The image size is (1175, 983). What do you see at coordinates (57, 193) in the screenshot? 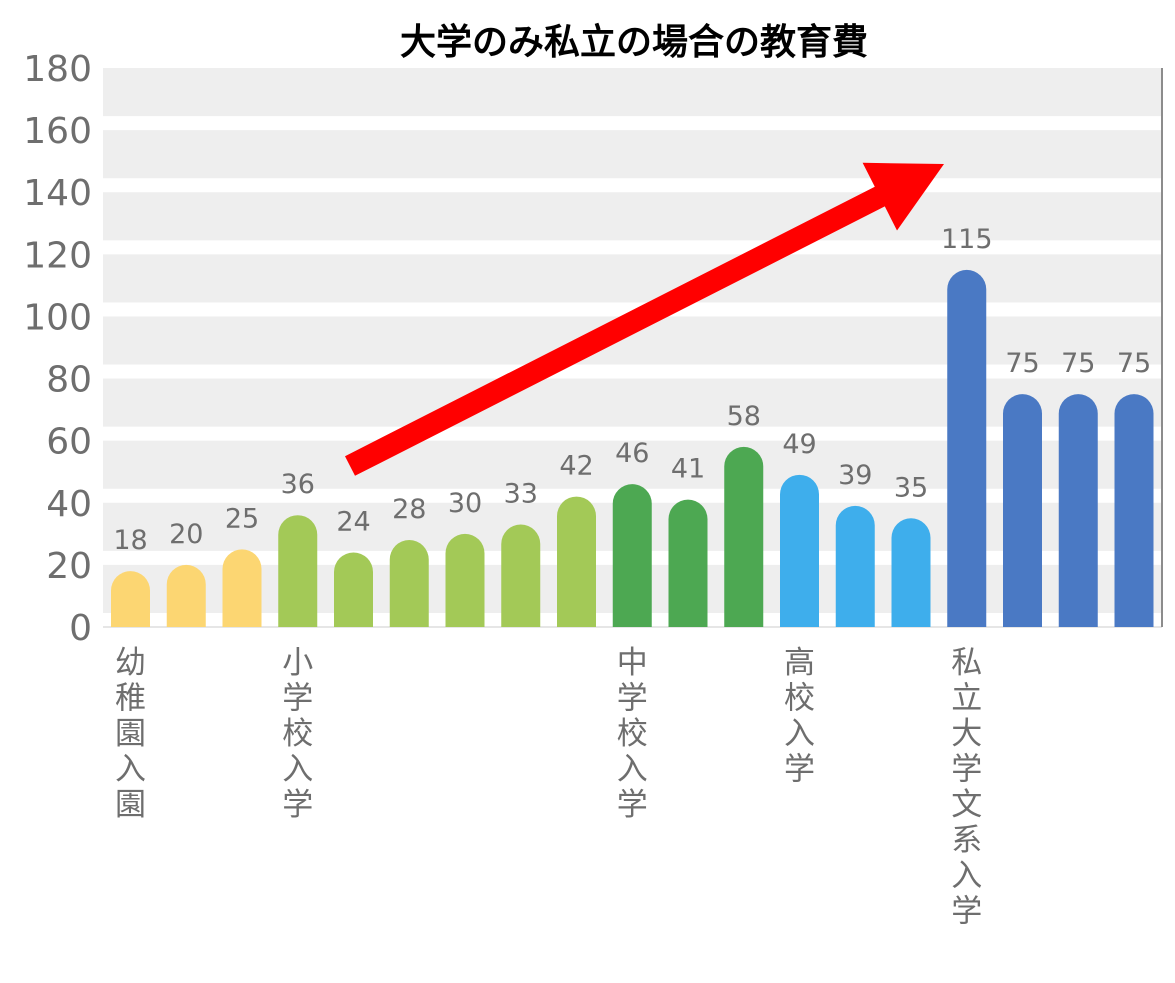
I see `y-tick-label: 140` at bounding box center [57, 193].